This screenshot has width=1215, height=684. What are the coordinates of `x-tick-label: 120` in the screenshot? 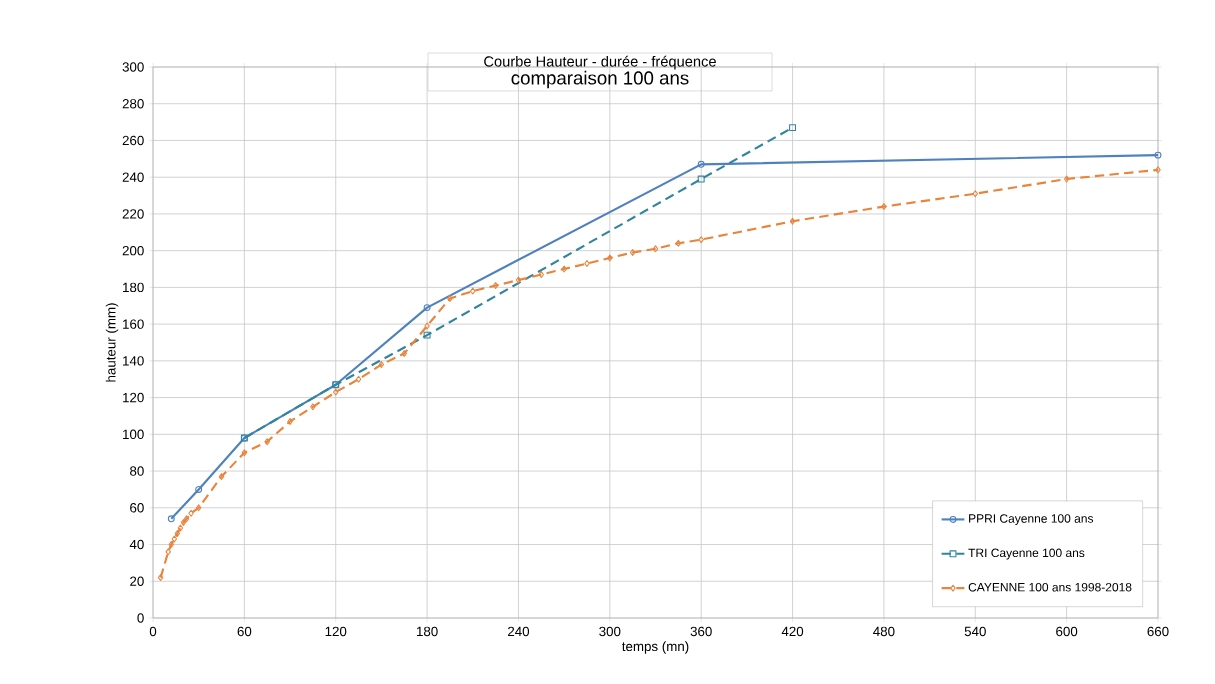 It's located at (336, 631).